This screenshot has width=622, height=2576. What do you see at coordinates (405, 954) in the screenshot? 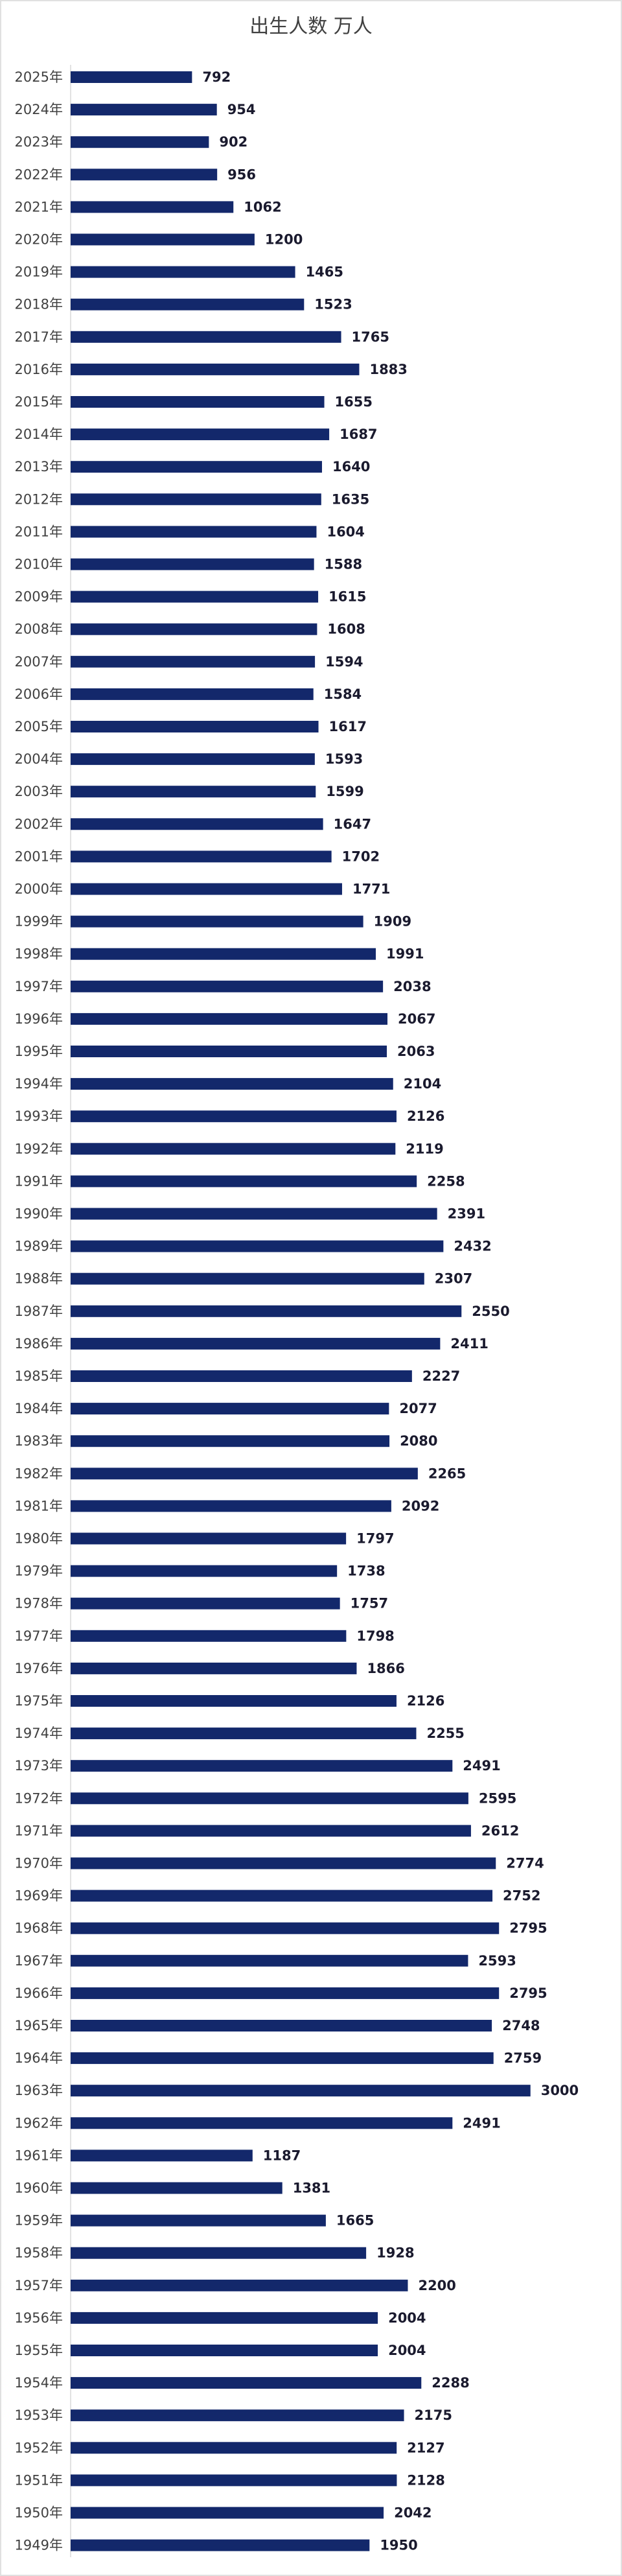
I see `value-label: 1991` at bounding box center [405, 954].